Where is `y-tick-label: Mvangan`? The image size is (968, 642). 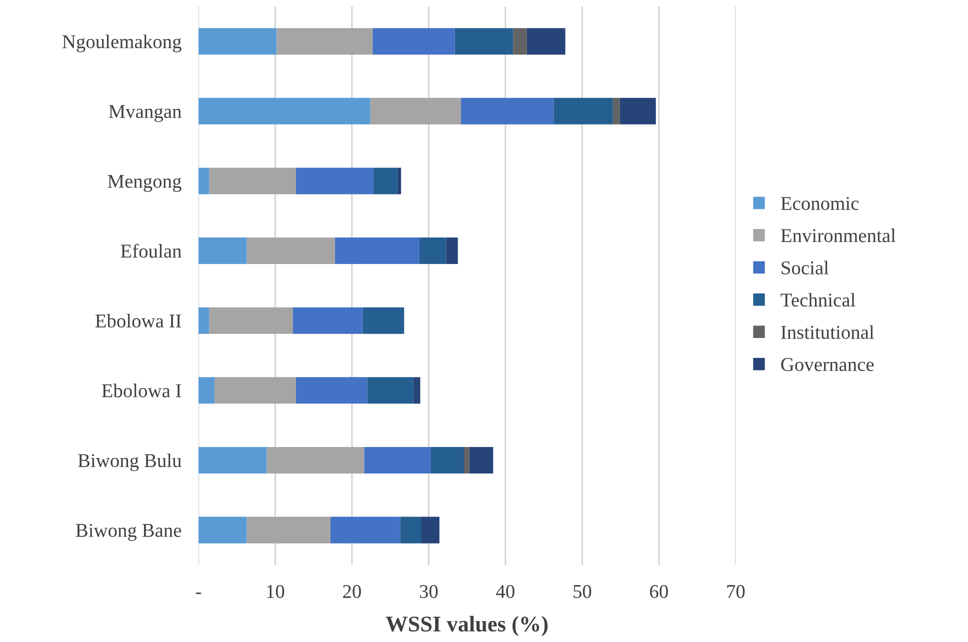
y-tick-label: Mvangan is located at coordinates (145, 113).